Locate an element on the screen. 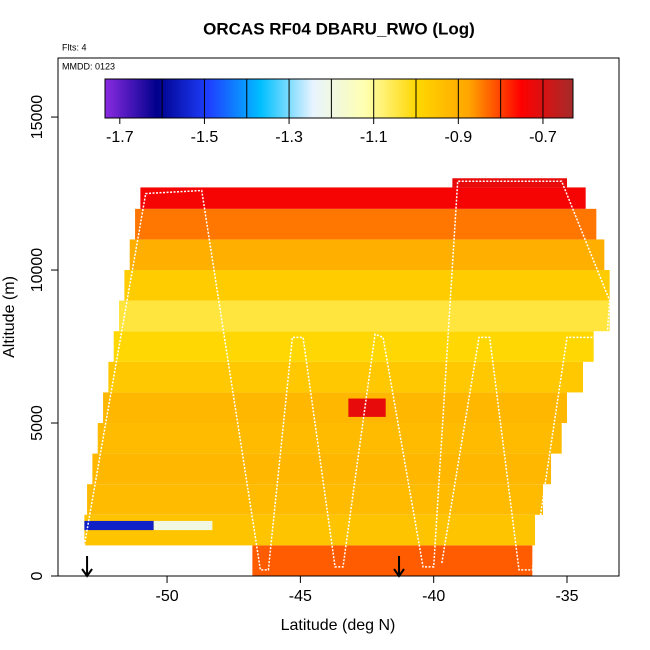  y-axis-label: Altitude (m) is located at coordinates (9, 317).